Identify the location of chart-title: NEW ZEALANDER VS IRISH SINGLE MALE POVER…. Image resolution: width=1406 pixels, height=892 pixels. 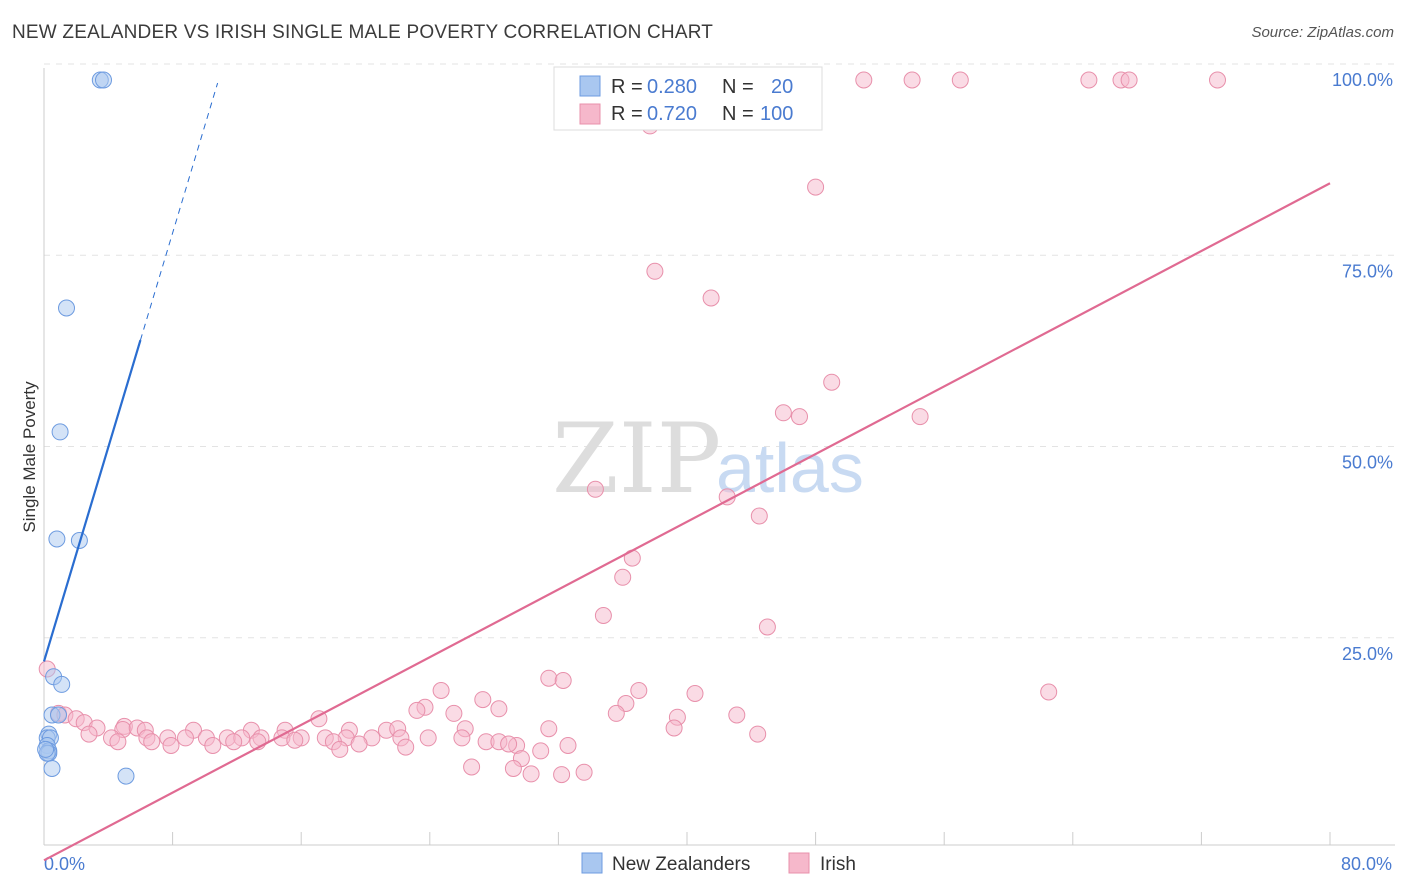
(363, 32).